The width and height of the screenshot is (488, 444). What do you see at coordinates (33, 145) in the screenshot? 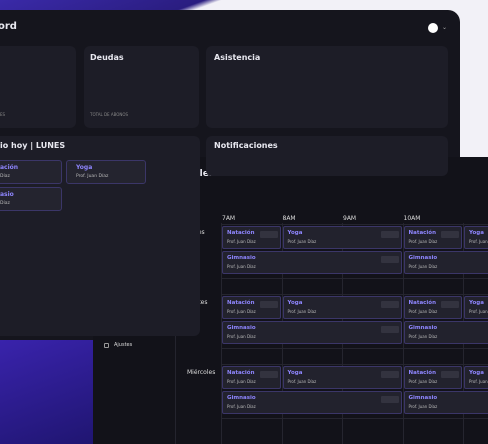
I see `card-title: io hoy | LUNES` at bounding box center [33, 145].